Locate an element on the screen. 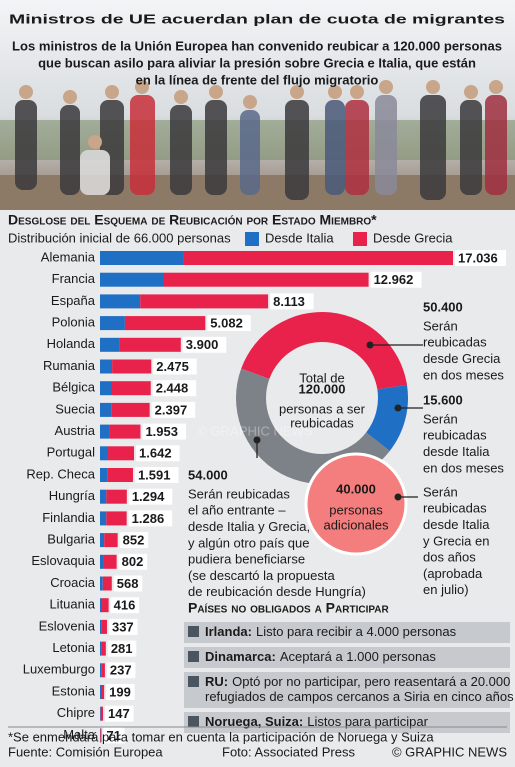  value-label: 568 is located at coordinates (128, 583).